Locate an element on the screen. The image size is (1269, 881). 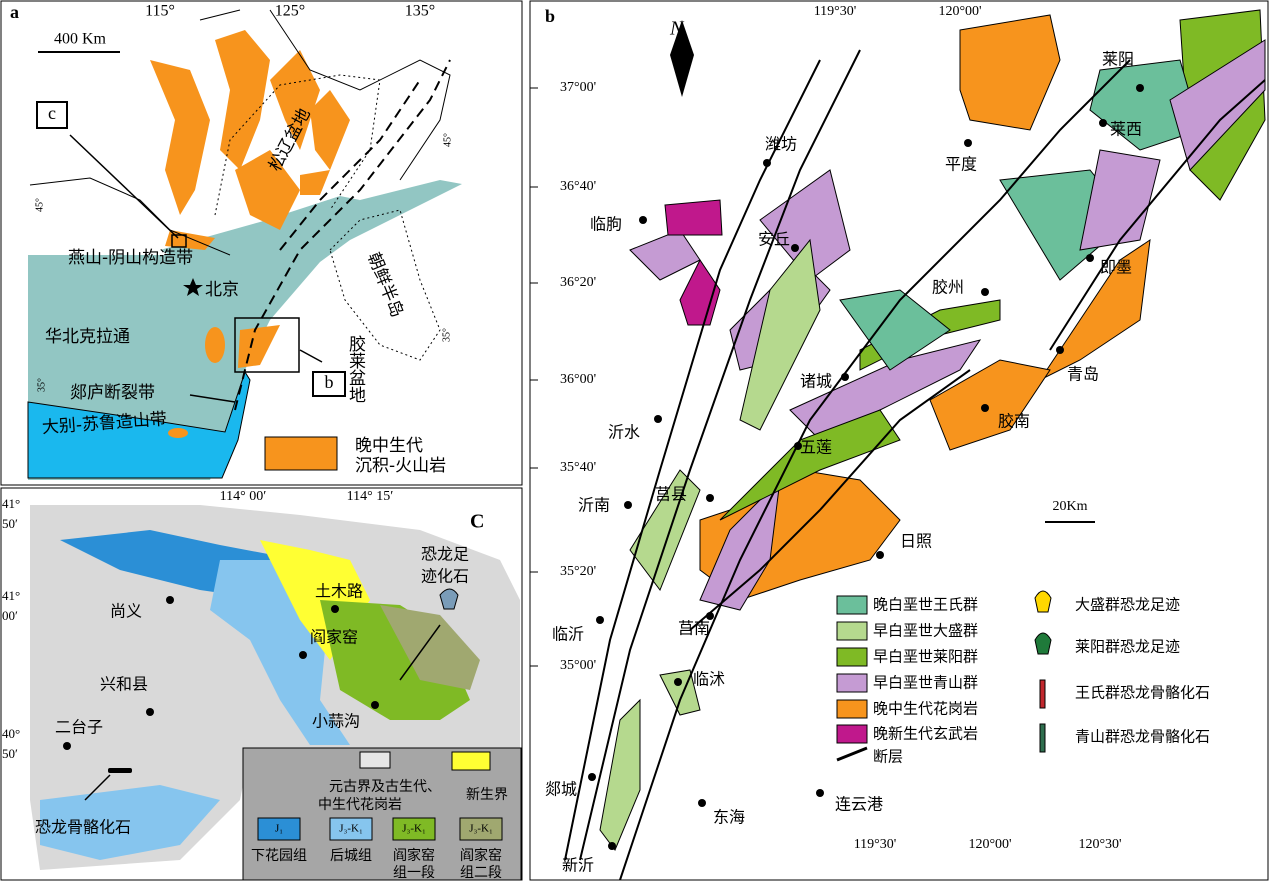
city-label: 小蒜沟 is located at coordinates (336, 721).